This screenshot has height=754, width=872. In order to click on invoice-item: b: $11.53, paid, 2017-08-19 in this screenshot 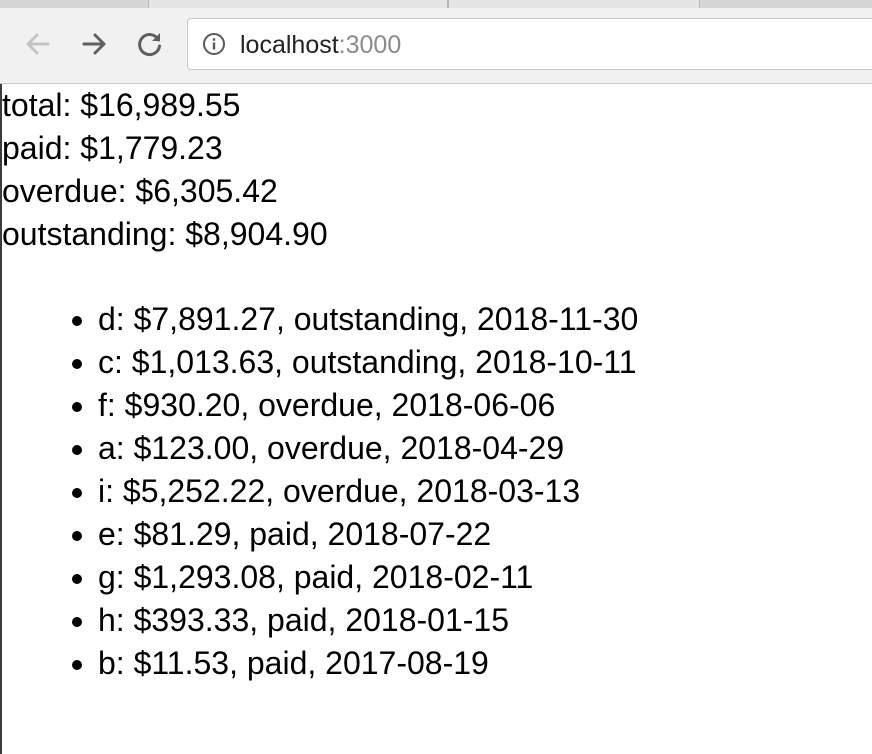, I will do `click(484, 663)`.